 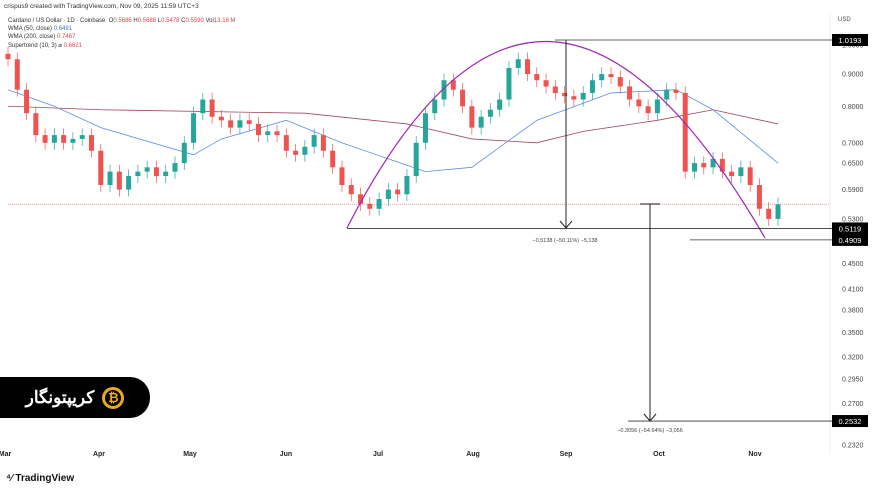 I want to click on low-level-2-label: 0.4909, so click(x=850, y=240).